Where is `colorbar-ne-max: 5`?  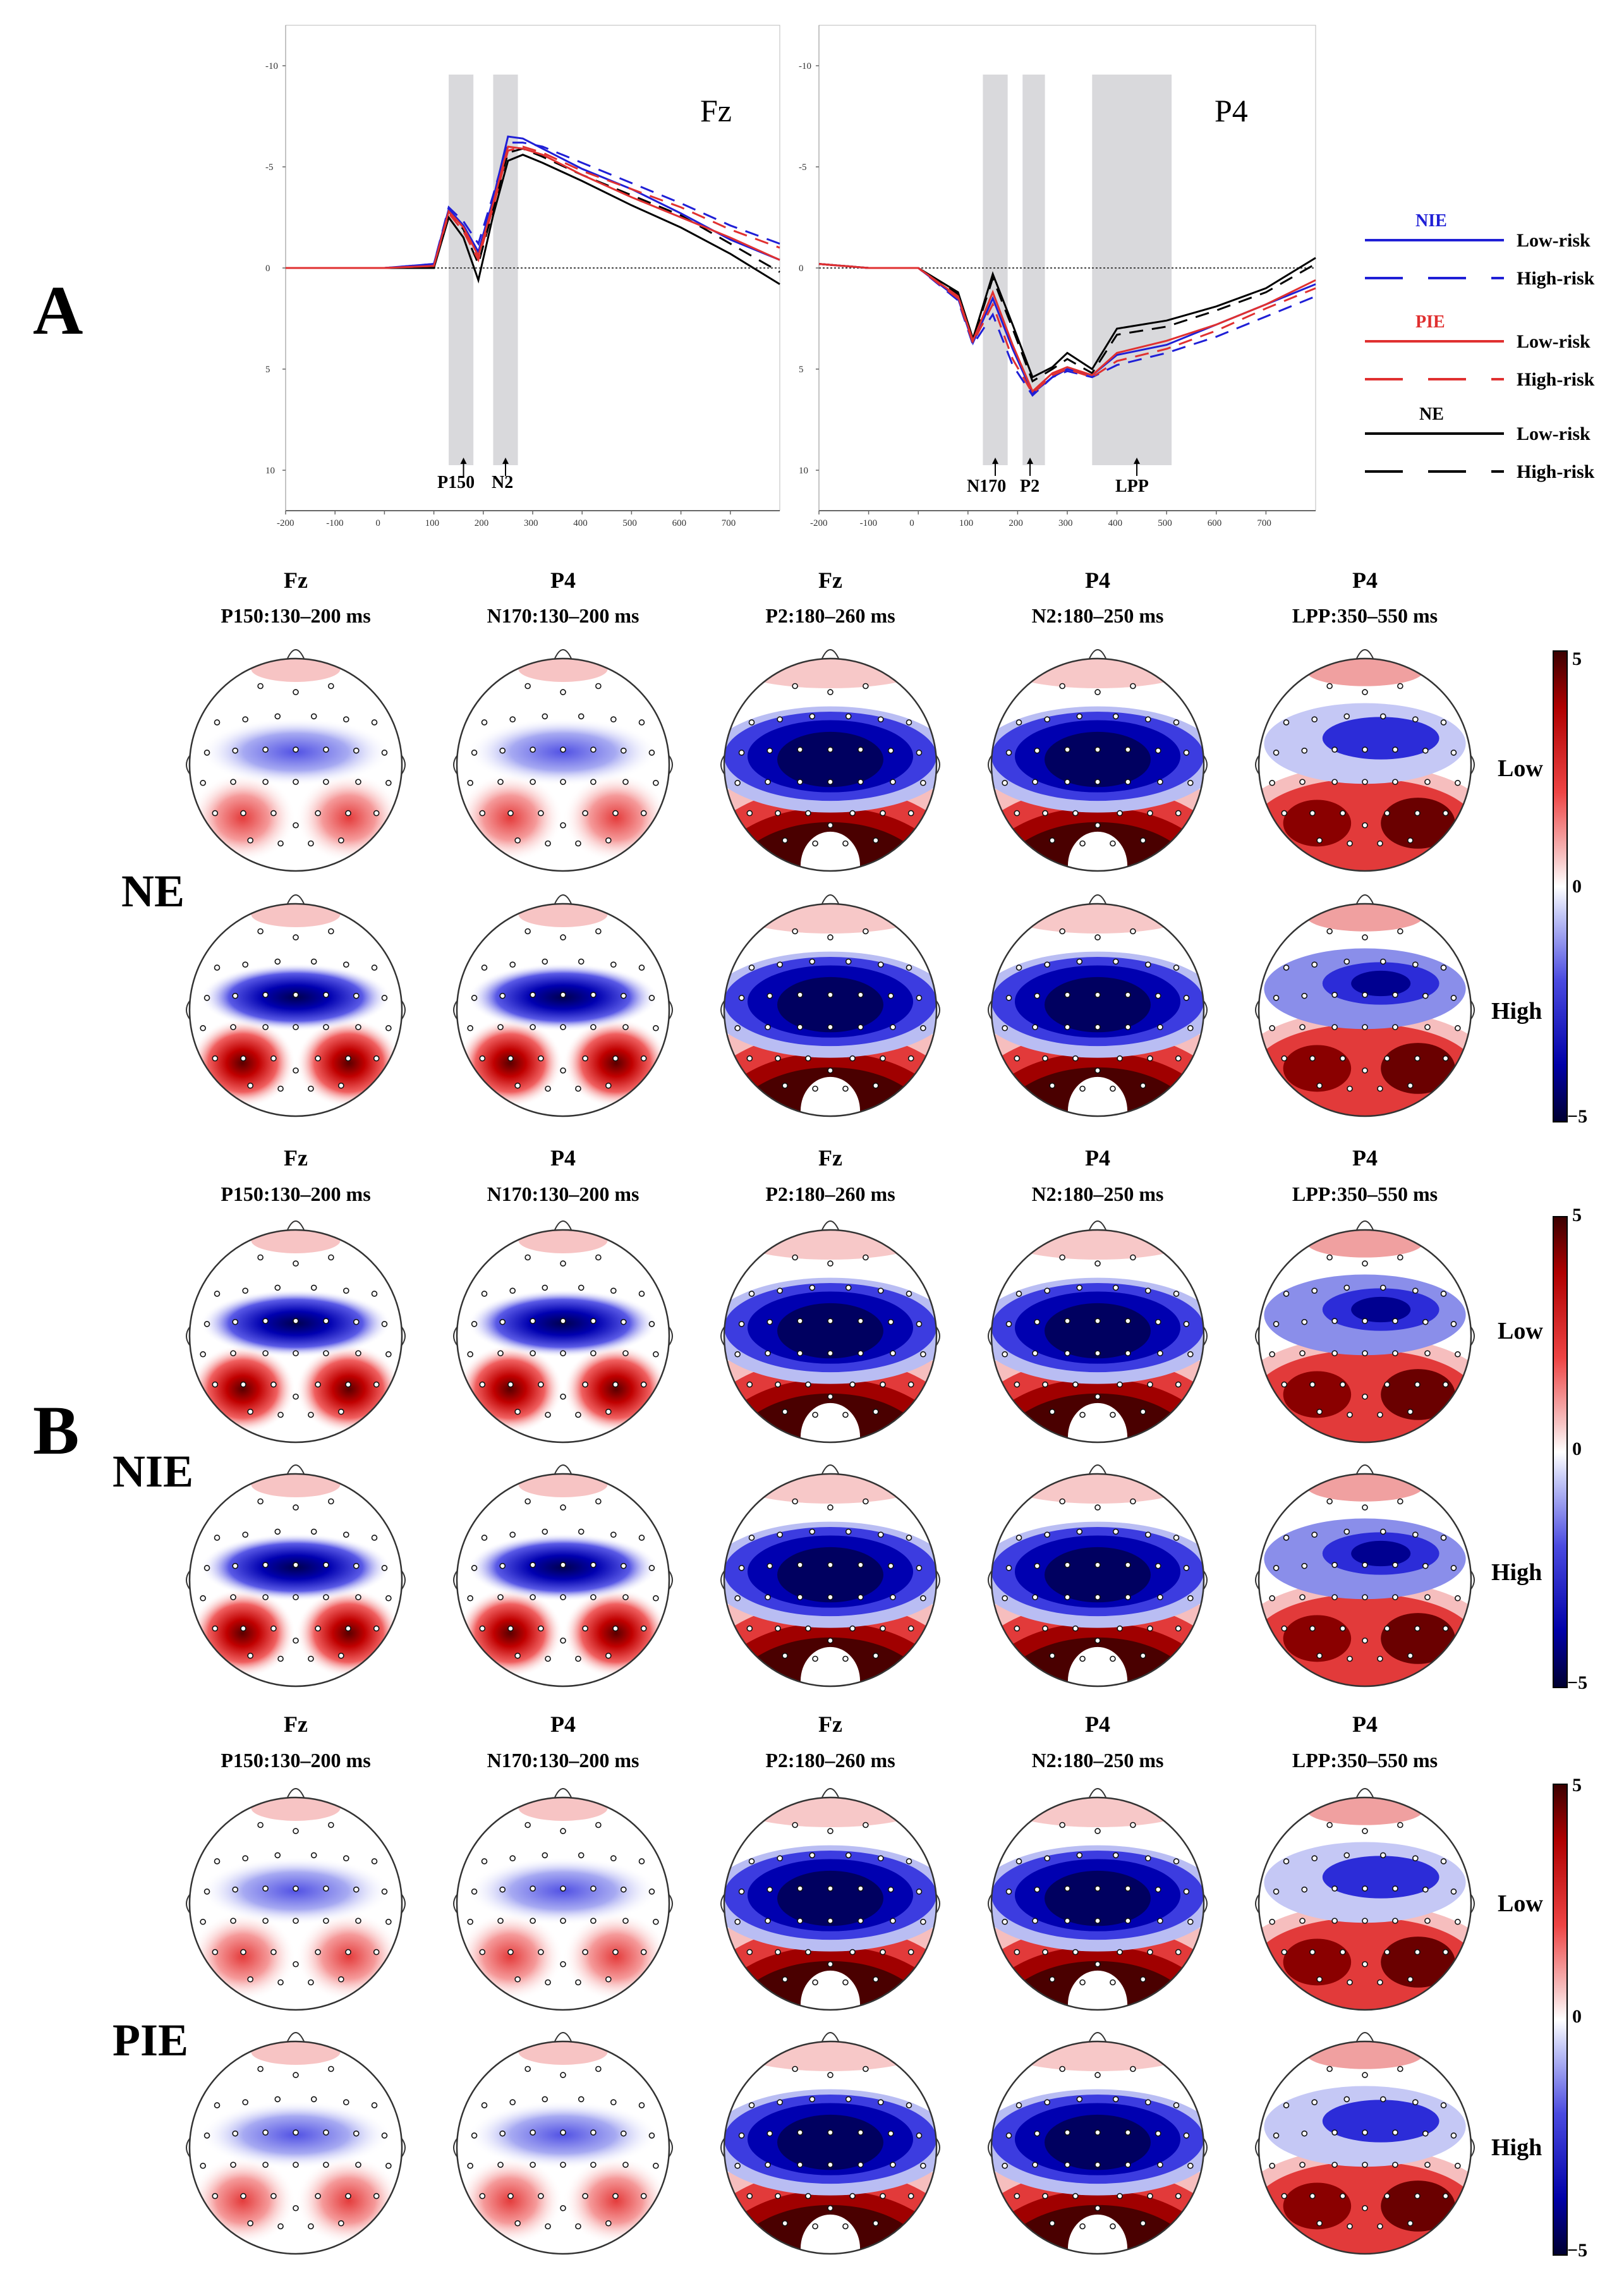 colorbar-ne-max: 5 is located at coordinates (1577, 658).